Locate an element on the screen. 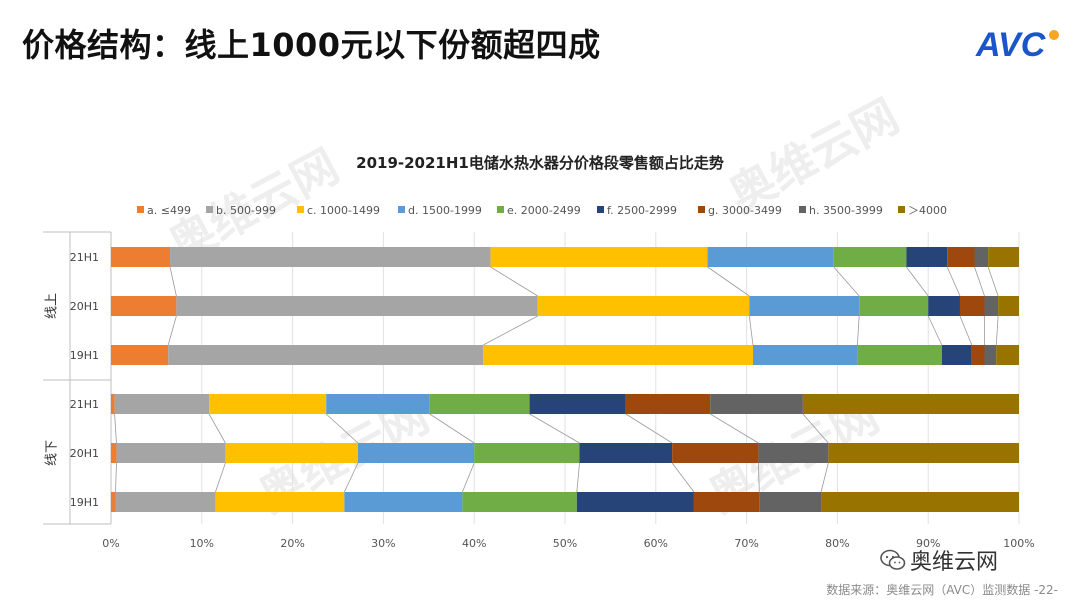 The image size is (1080, 608). legend-label: c. 1000-1499 is located at coordinates (343, 210).